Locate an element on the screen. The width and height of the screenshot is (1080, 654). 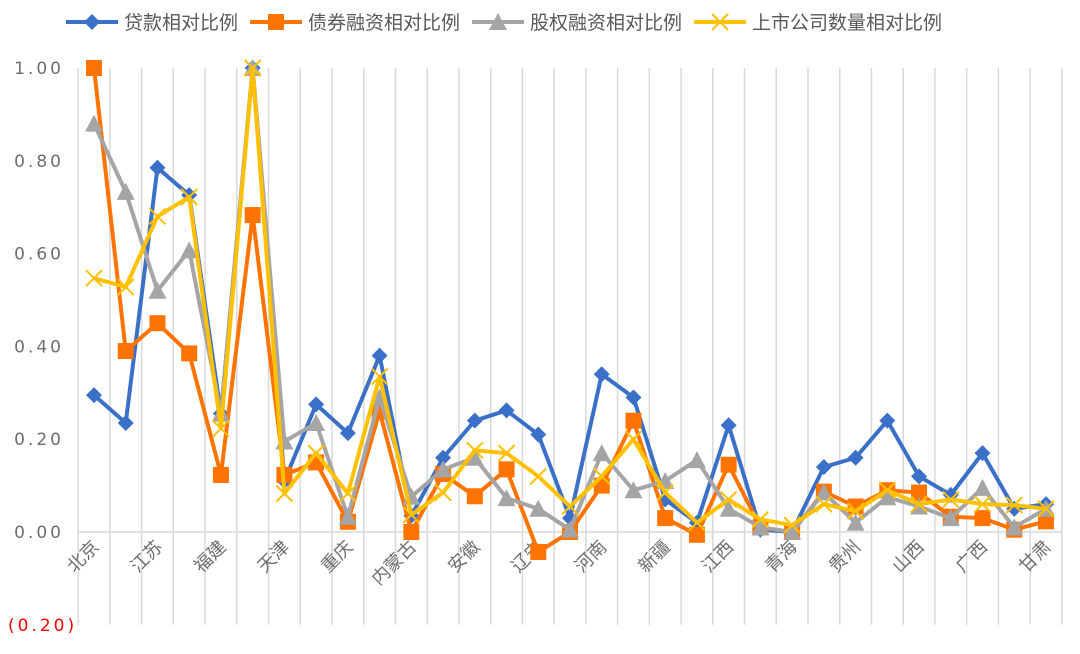
x-tick-label: 甘肃 is located at coordinates (1035, 557).